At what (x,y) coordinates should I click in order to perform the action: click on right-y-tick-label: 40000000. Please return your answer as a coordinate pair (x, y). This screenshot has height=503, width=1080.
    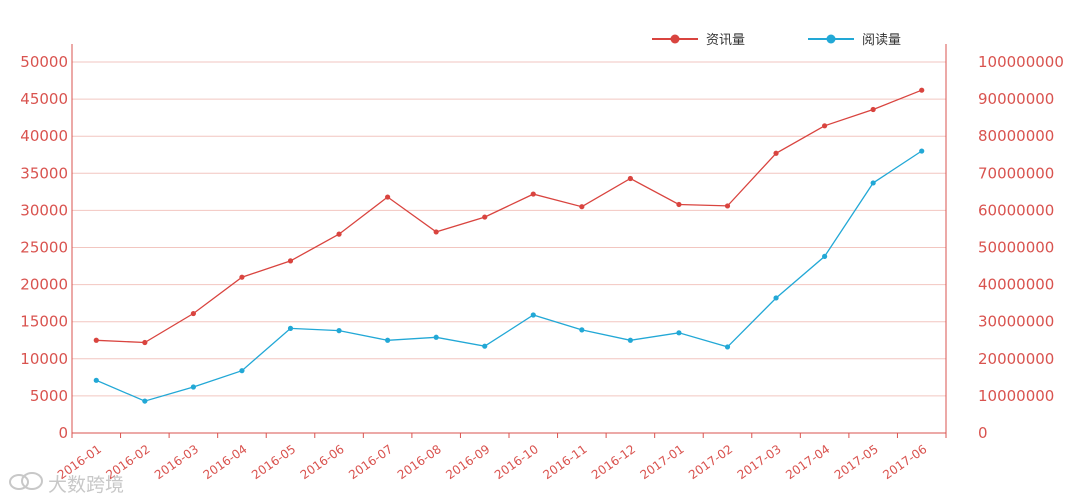
    Looking at the image, I should click on (1016, 285).